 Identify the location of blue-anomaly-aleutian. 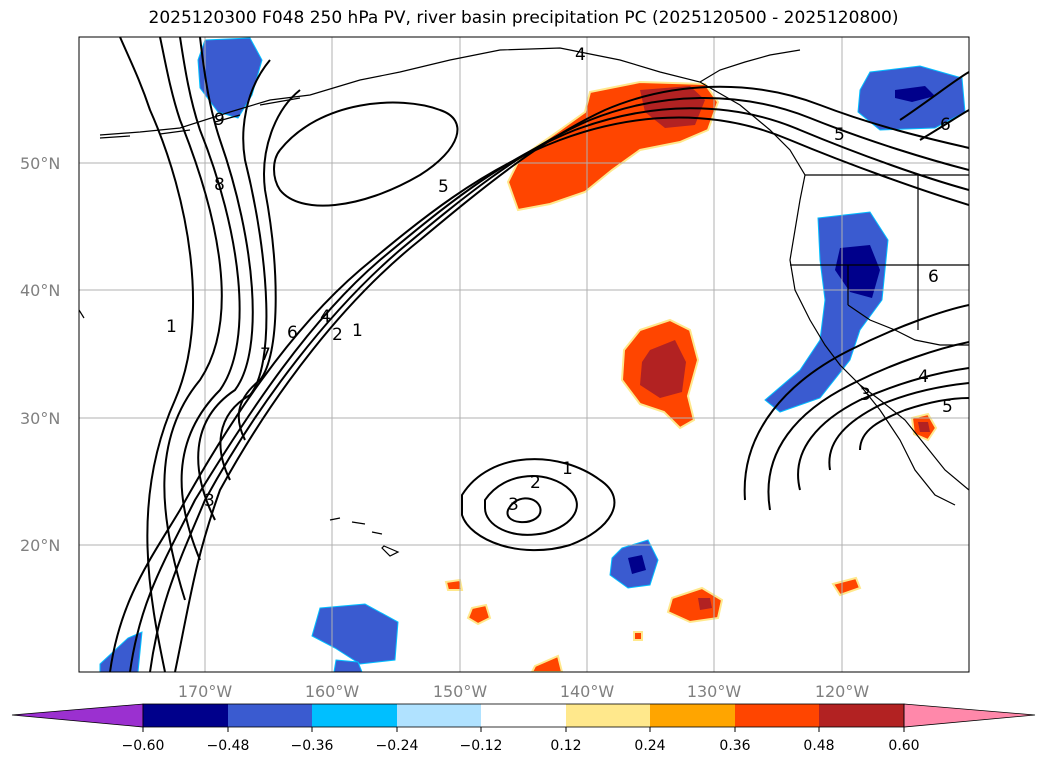
(230, 78).